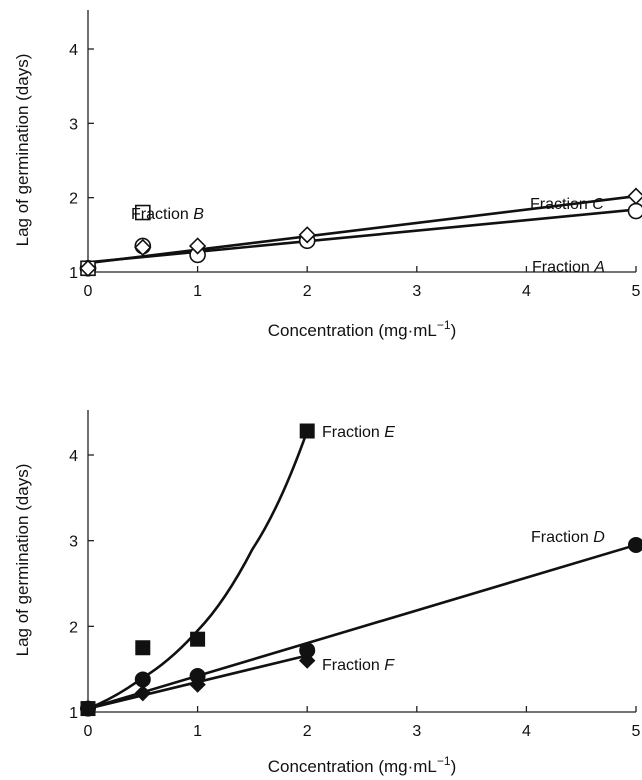 The width and height of the screenshot is (642, 780). What do you see at coordinates (568, 267) in the screenshot?
I see `fraction-a-label: Fraction A` at bounding box center [568, 267].